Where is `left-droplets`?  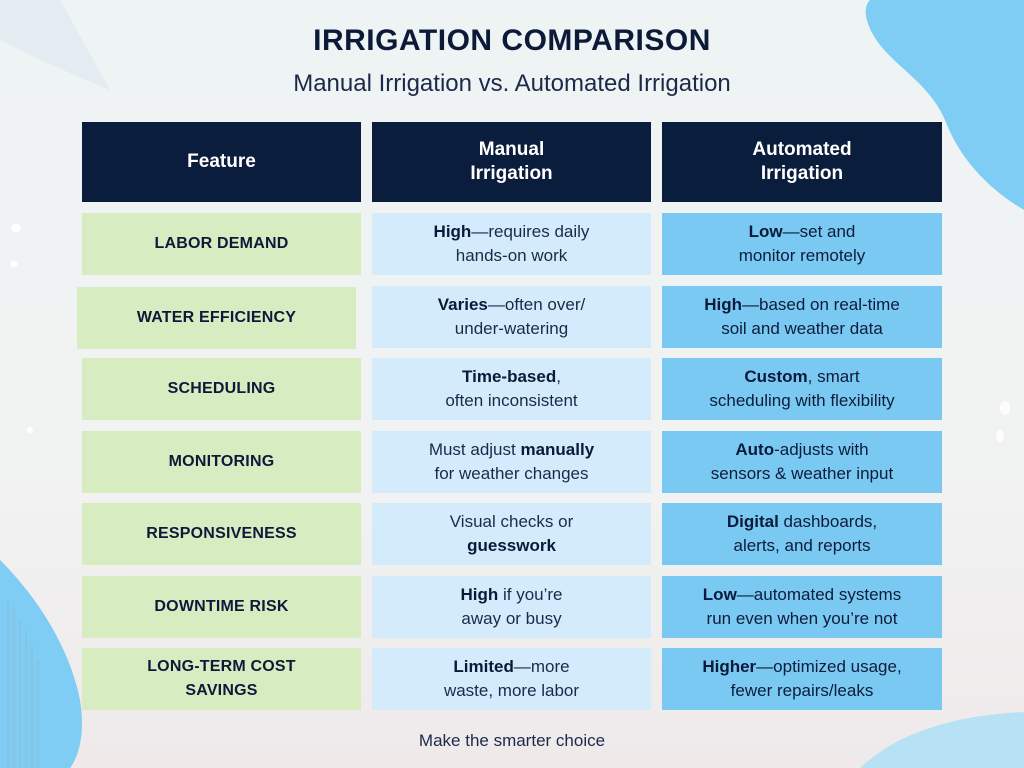
left-droplets is located at coordinates (21, 328).